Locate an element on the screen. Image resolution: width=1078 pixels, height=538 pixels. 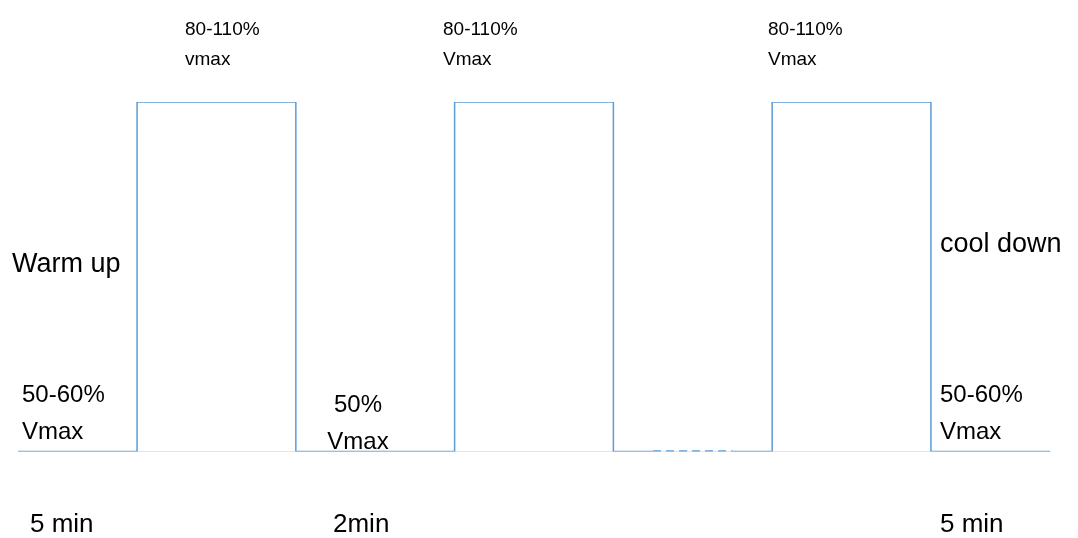
annotation: cool down is located at coordinates (1001, 243).